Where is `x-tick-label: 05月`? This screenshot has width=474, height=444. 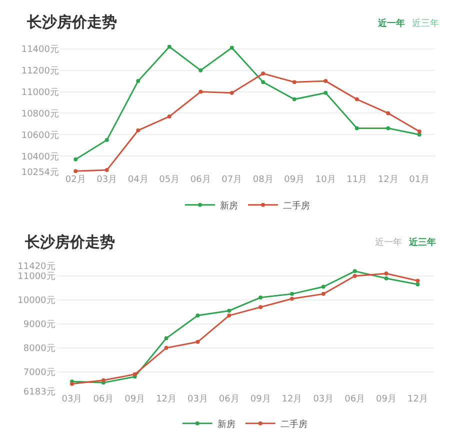
x-tick-label: 05月 is located at coordinates (169, 179).